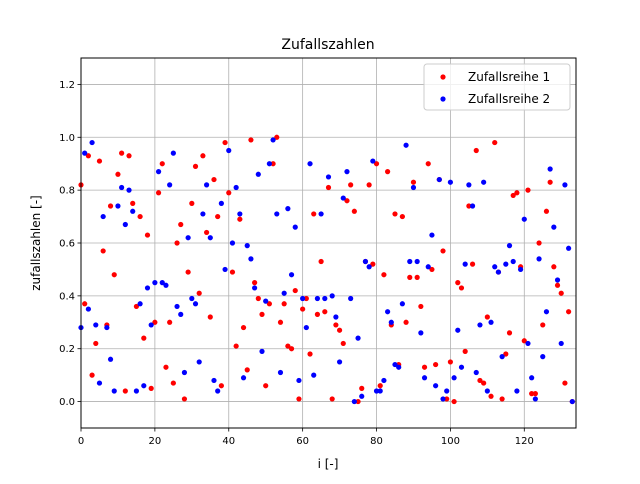 The image size is (640, 484). I want to click on y-tick-label: 0.0, so click(67, 402).